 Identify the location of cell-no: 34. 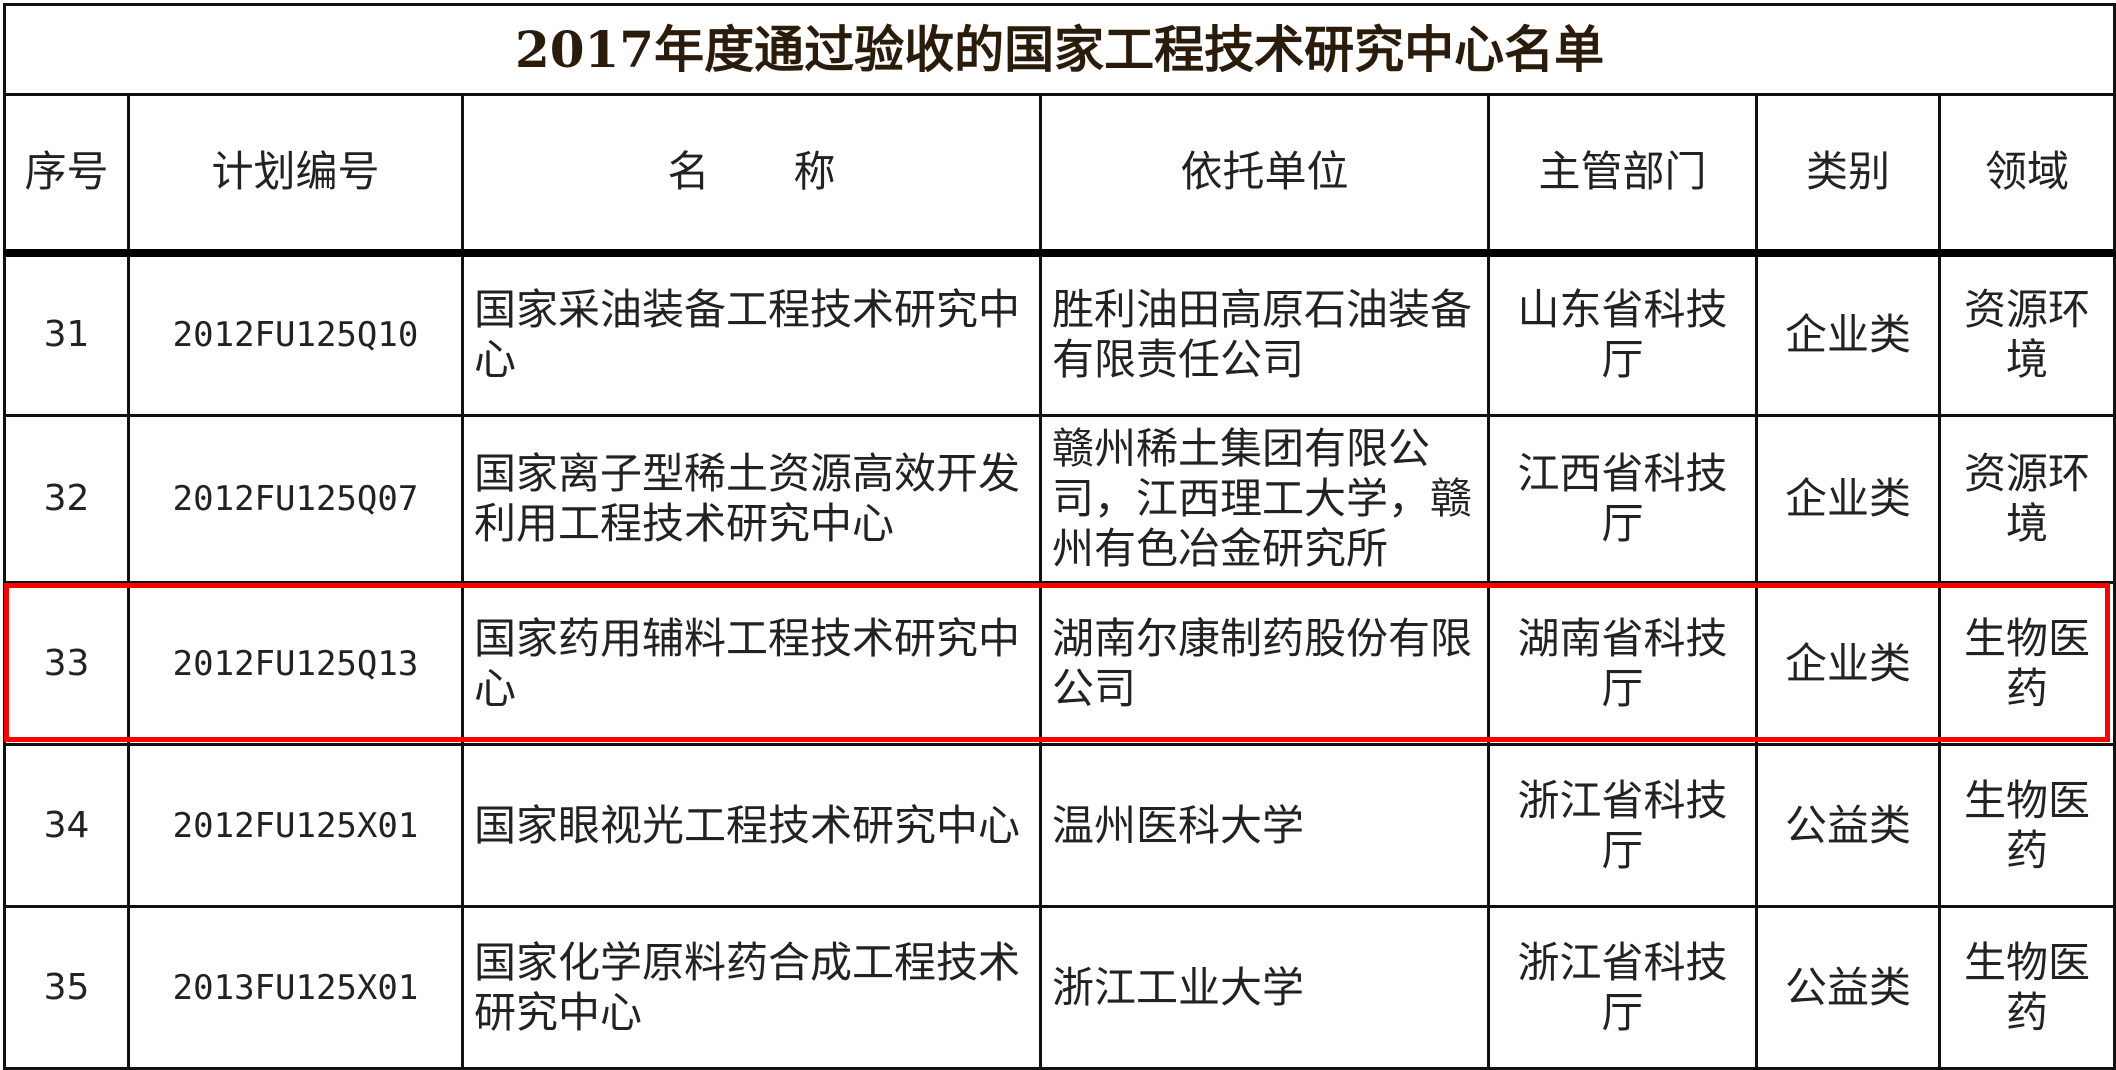
(66, 825).